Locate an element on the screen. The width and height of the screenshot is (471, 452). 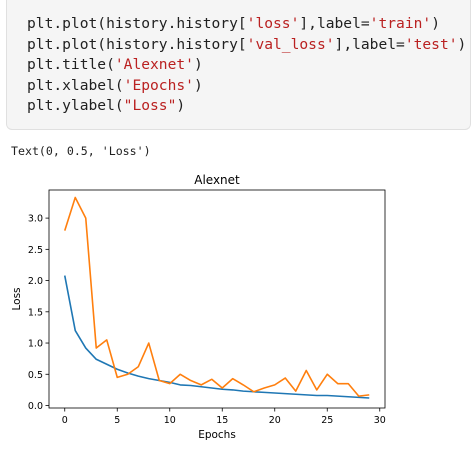
code-token: 'loss' is located at coordinates (273, 23).